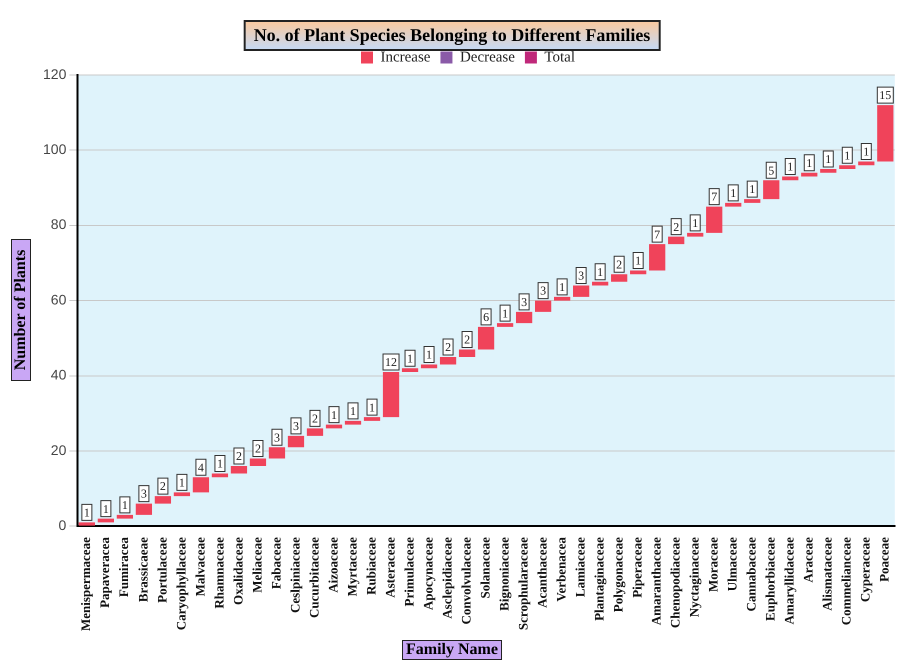  What do you see at coordinates (884, 559) in the screenshot?
I see `x-tick-label: Poaceae` at bounding box center [884, 559].